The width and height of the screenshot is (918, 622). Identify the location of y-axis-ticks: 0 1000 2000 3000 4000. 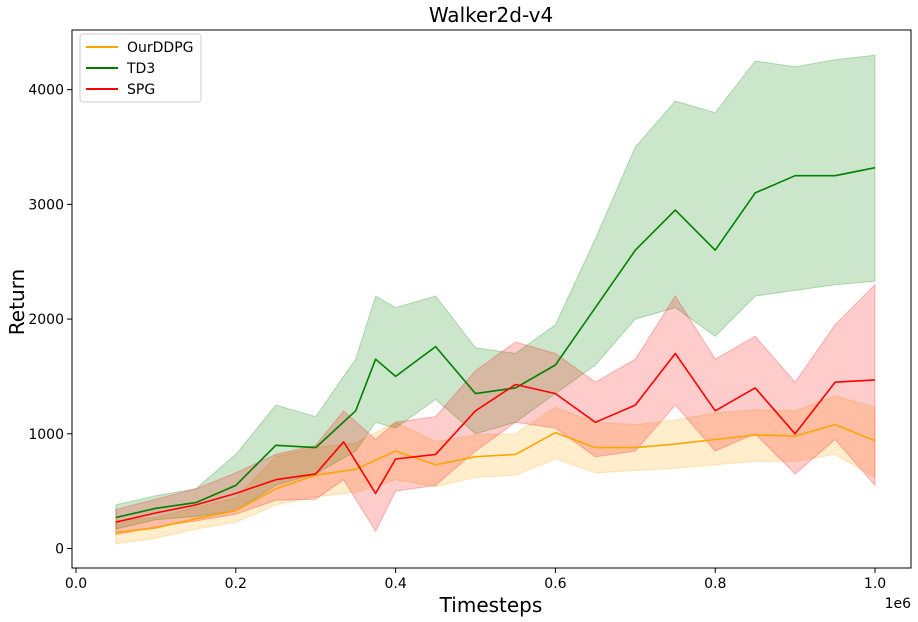
(50, 320).